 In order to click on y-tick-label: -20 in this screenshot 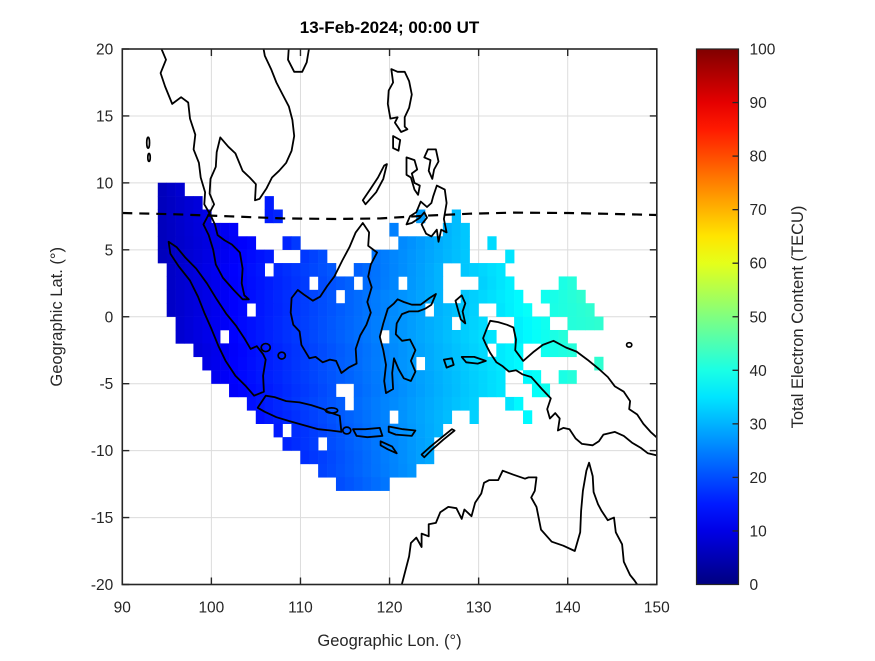, I will do `click(102, 585)`.